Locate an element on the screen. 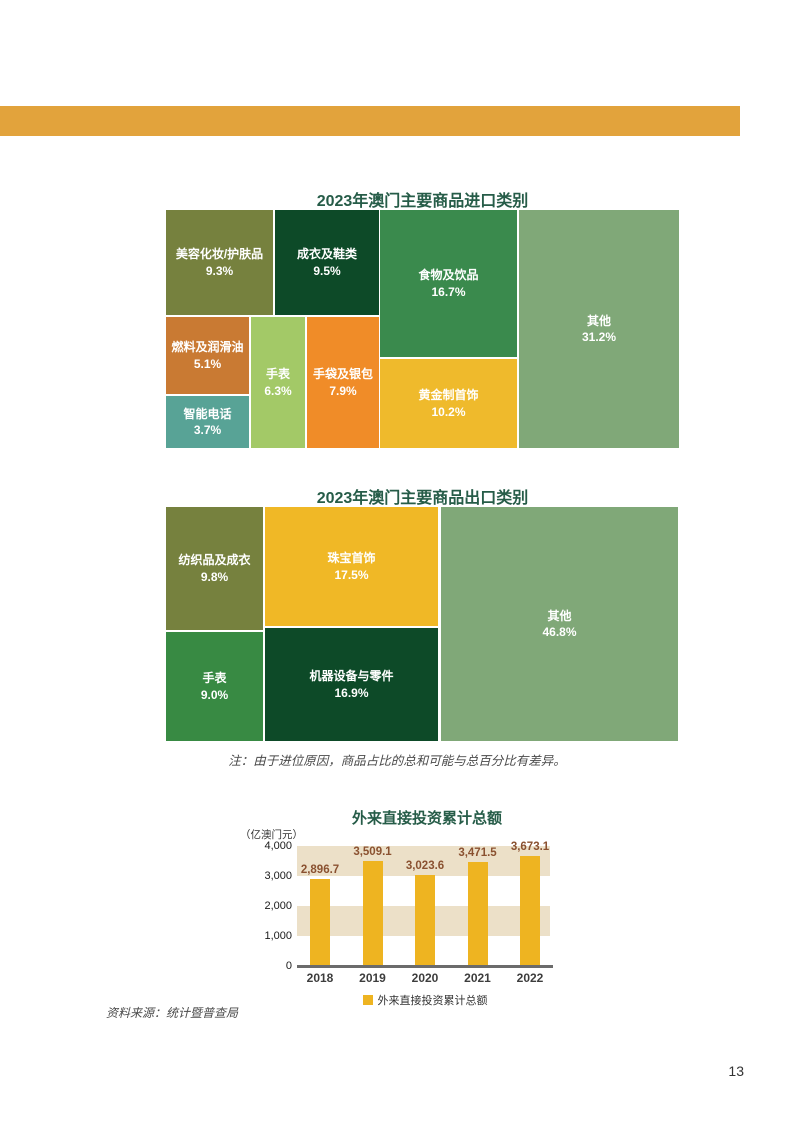  treemap-cell: 美容化妆/护肤品 9.3% is located at coordinates (219, 262).